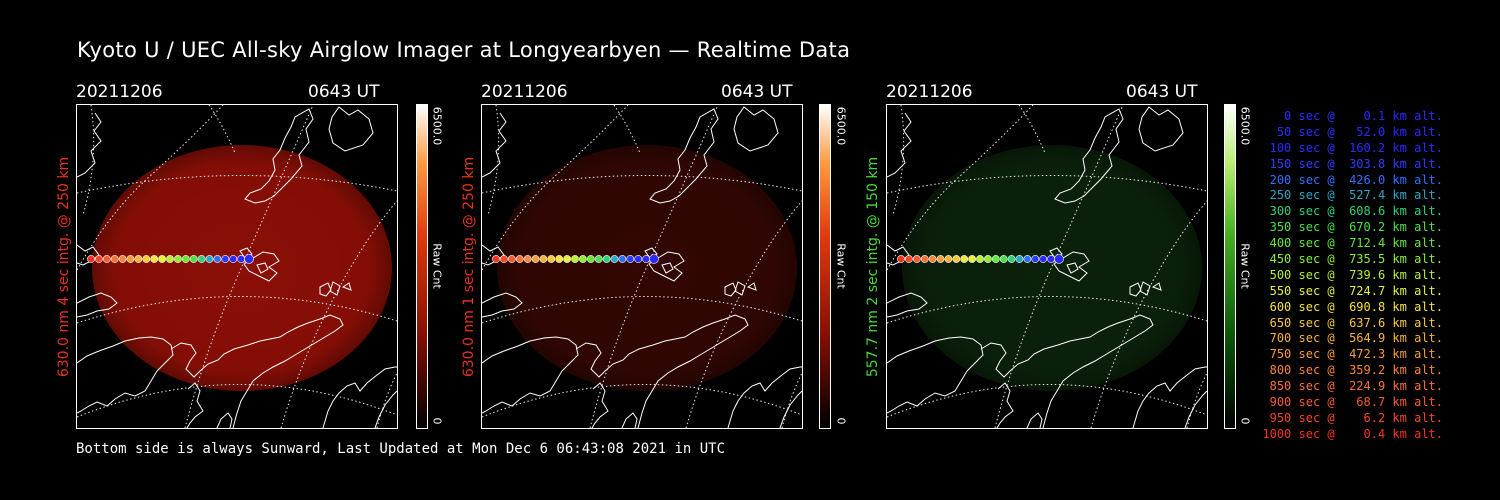 The height and width of the screenshot is (500, 1500). What do you see at coordinates (1352, 370) in the screenshot?
I see `legend-entry: 800 sec @ 359.2 km alt.` at bounding box center [1352, 370].